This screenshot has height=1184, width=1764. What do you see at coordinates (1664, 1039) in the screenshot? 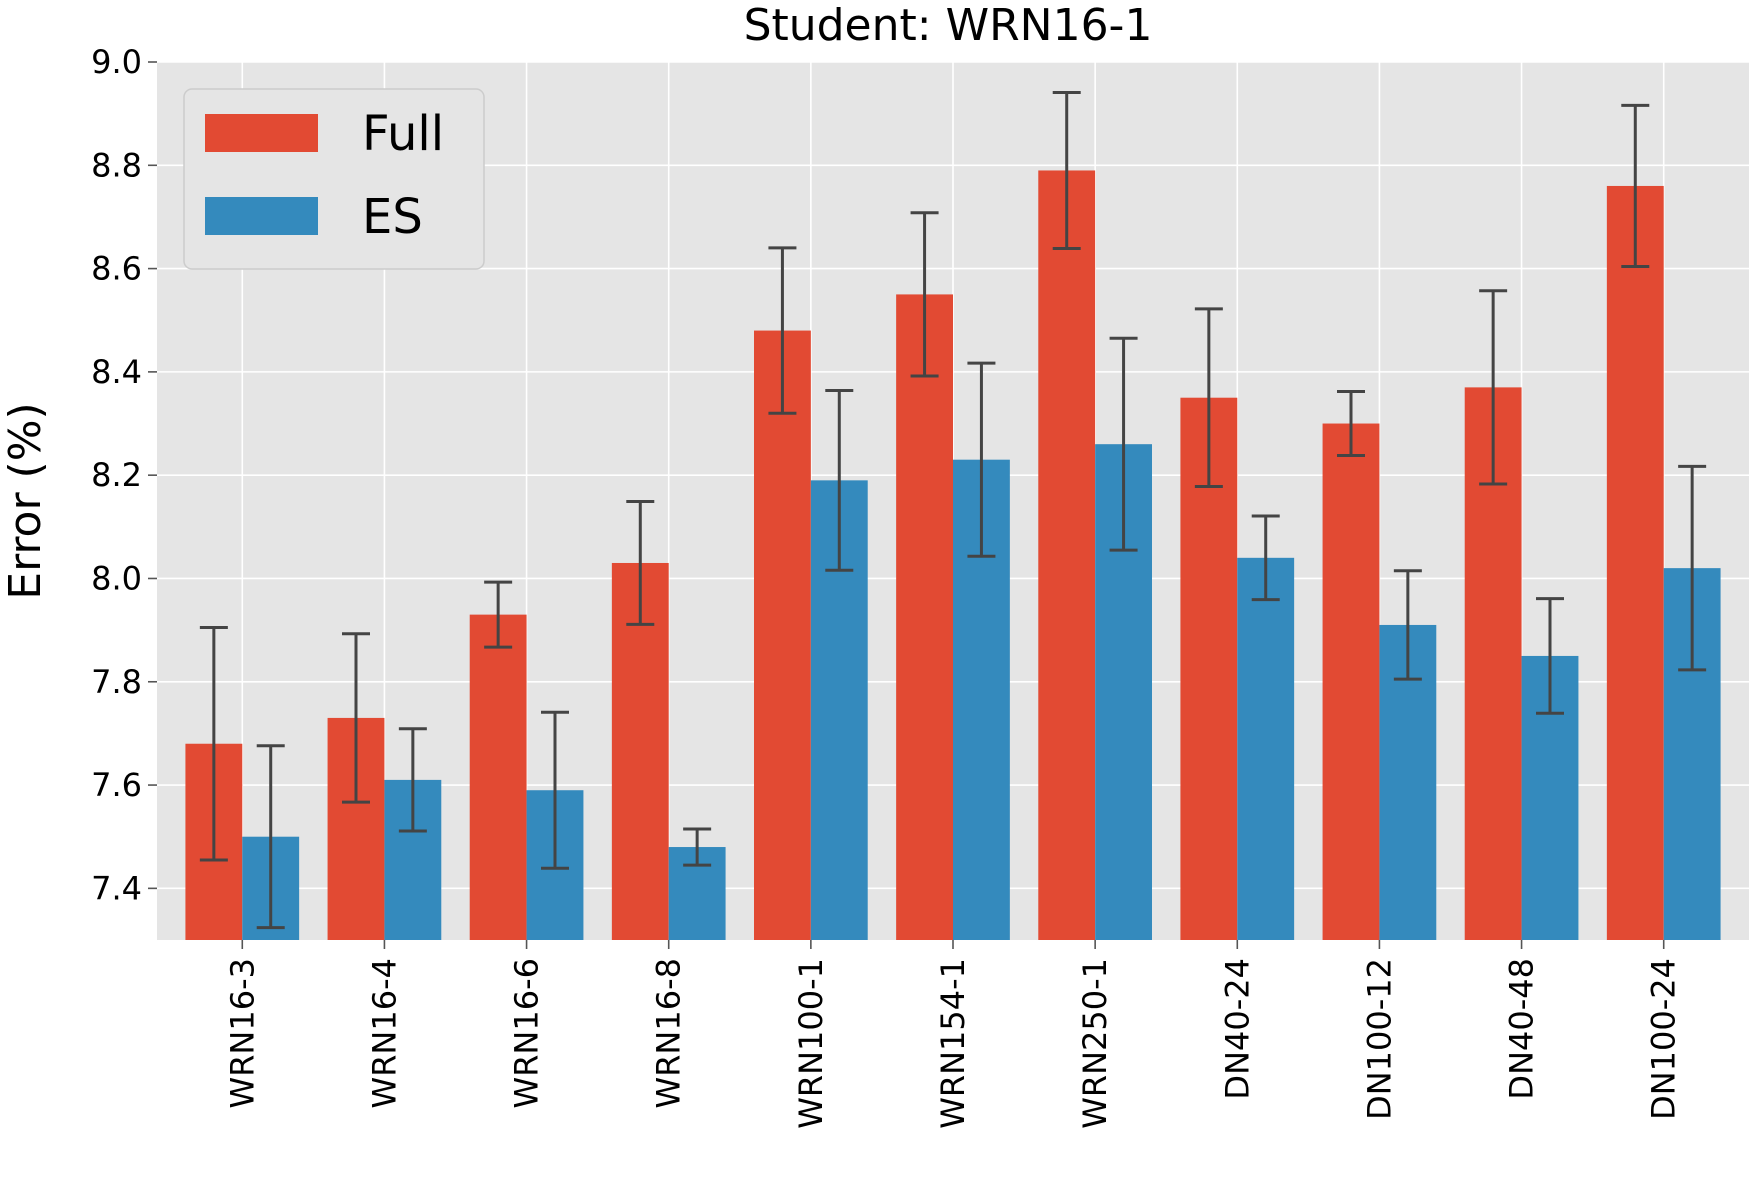
I see `x-tick-label: DN100-24` at bounding box center [1664, 1039].